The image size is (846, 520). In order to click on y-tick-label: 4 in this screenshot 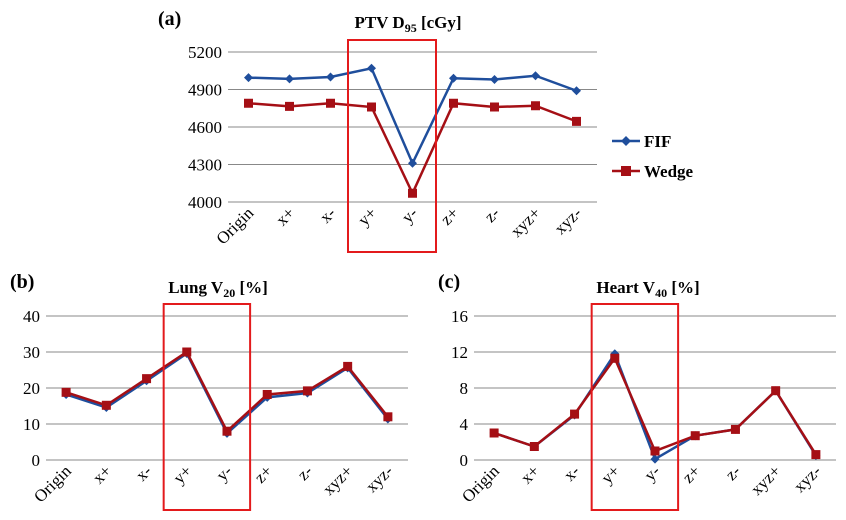, I will do `click(464, 424)`.